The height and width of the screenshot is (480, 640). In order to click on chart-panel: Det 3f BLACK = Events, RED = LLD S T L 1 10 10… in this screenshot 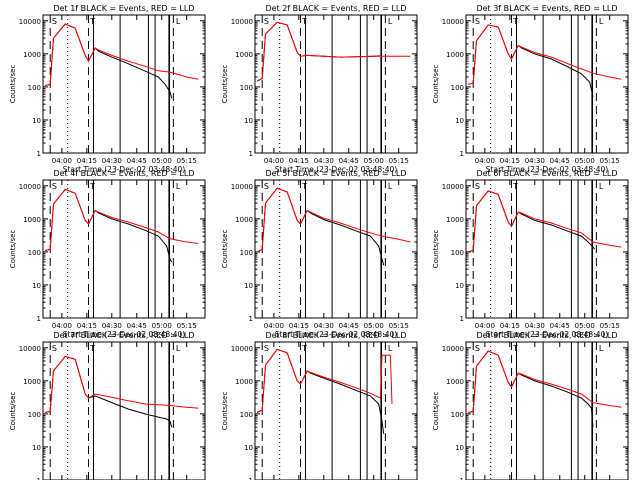, I will do `click(530, 89)`.